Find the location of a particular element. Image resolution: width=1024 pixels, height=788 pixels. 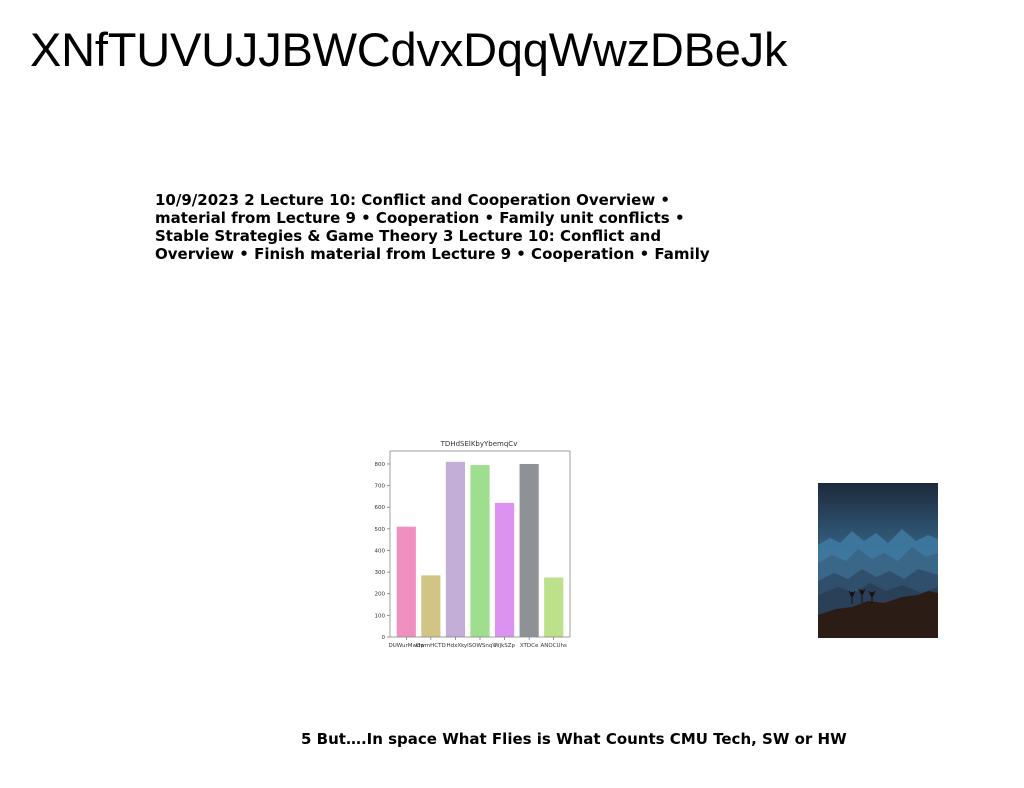

x-tick-label: HdxXk is located at coordinates (456, 646).